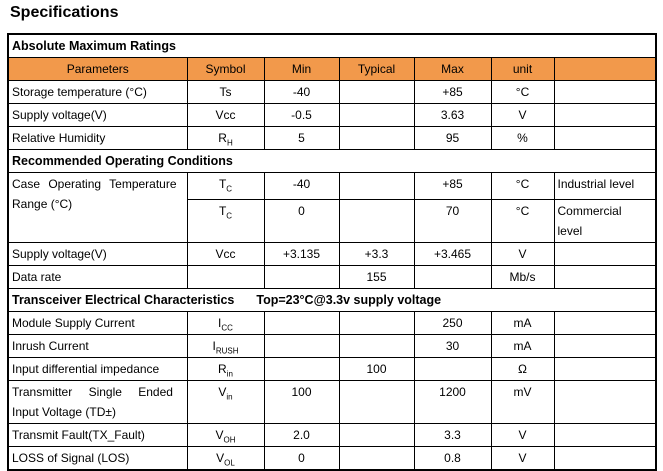 The width and height of the screenshot is (663, 471). I want to click on param-cell: Transmit Fault(TX_Fault), so click(97, 435).